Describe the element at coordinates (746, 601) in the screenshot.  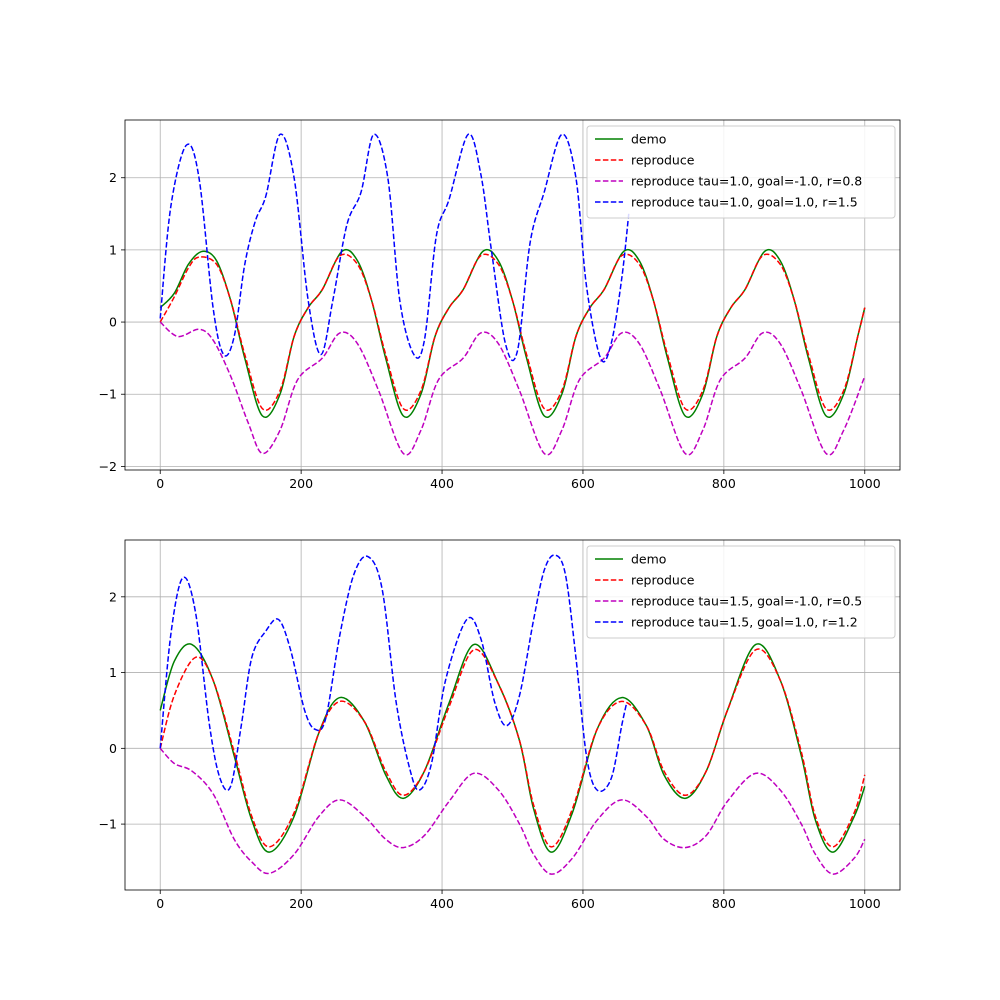
I see `legend-label-2: reproduce tau=1.5, goal=-1.0, r=0.5` at that location.